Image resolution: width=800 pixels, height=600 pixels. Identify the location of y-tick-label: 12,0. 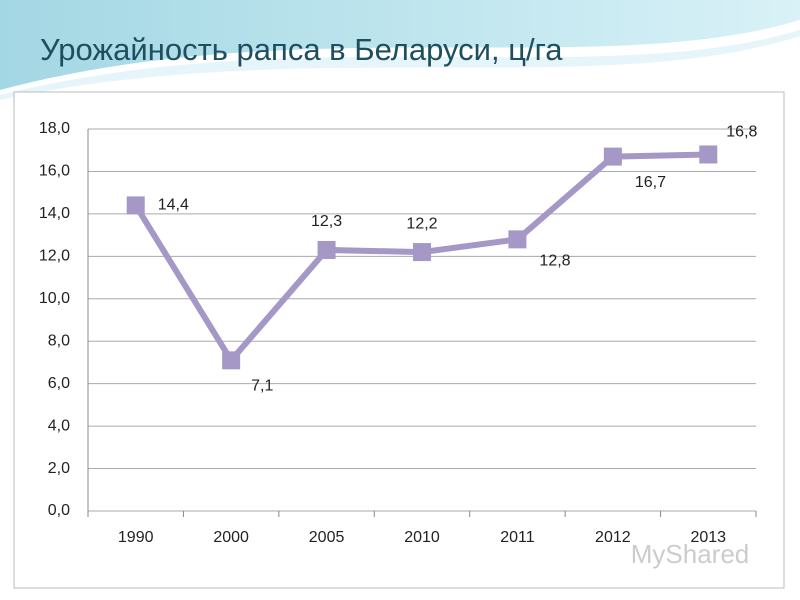
(54, 256).